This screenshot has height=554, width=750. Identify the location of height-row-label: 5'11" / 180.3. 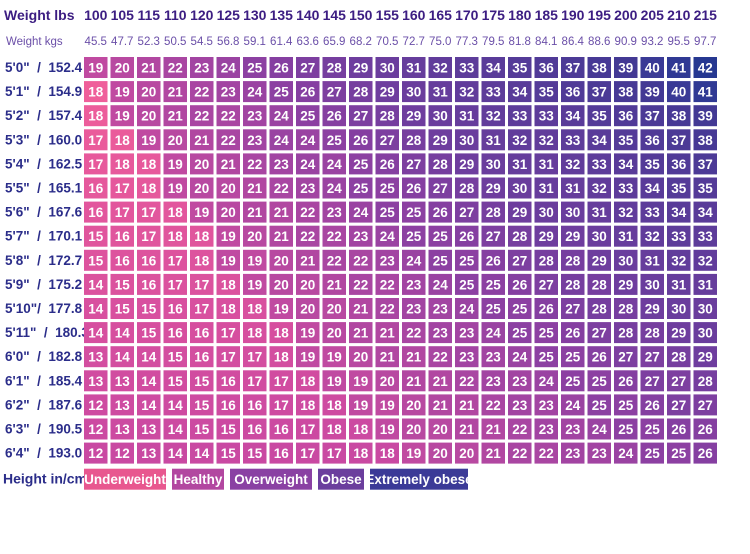
(47, 332).